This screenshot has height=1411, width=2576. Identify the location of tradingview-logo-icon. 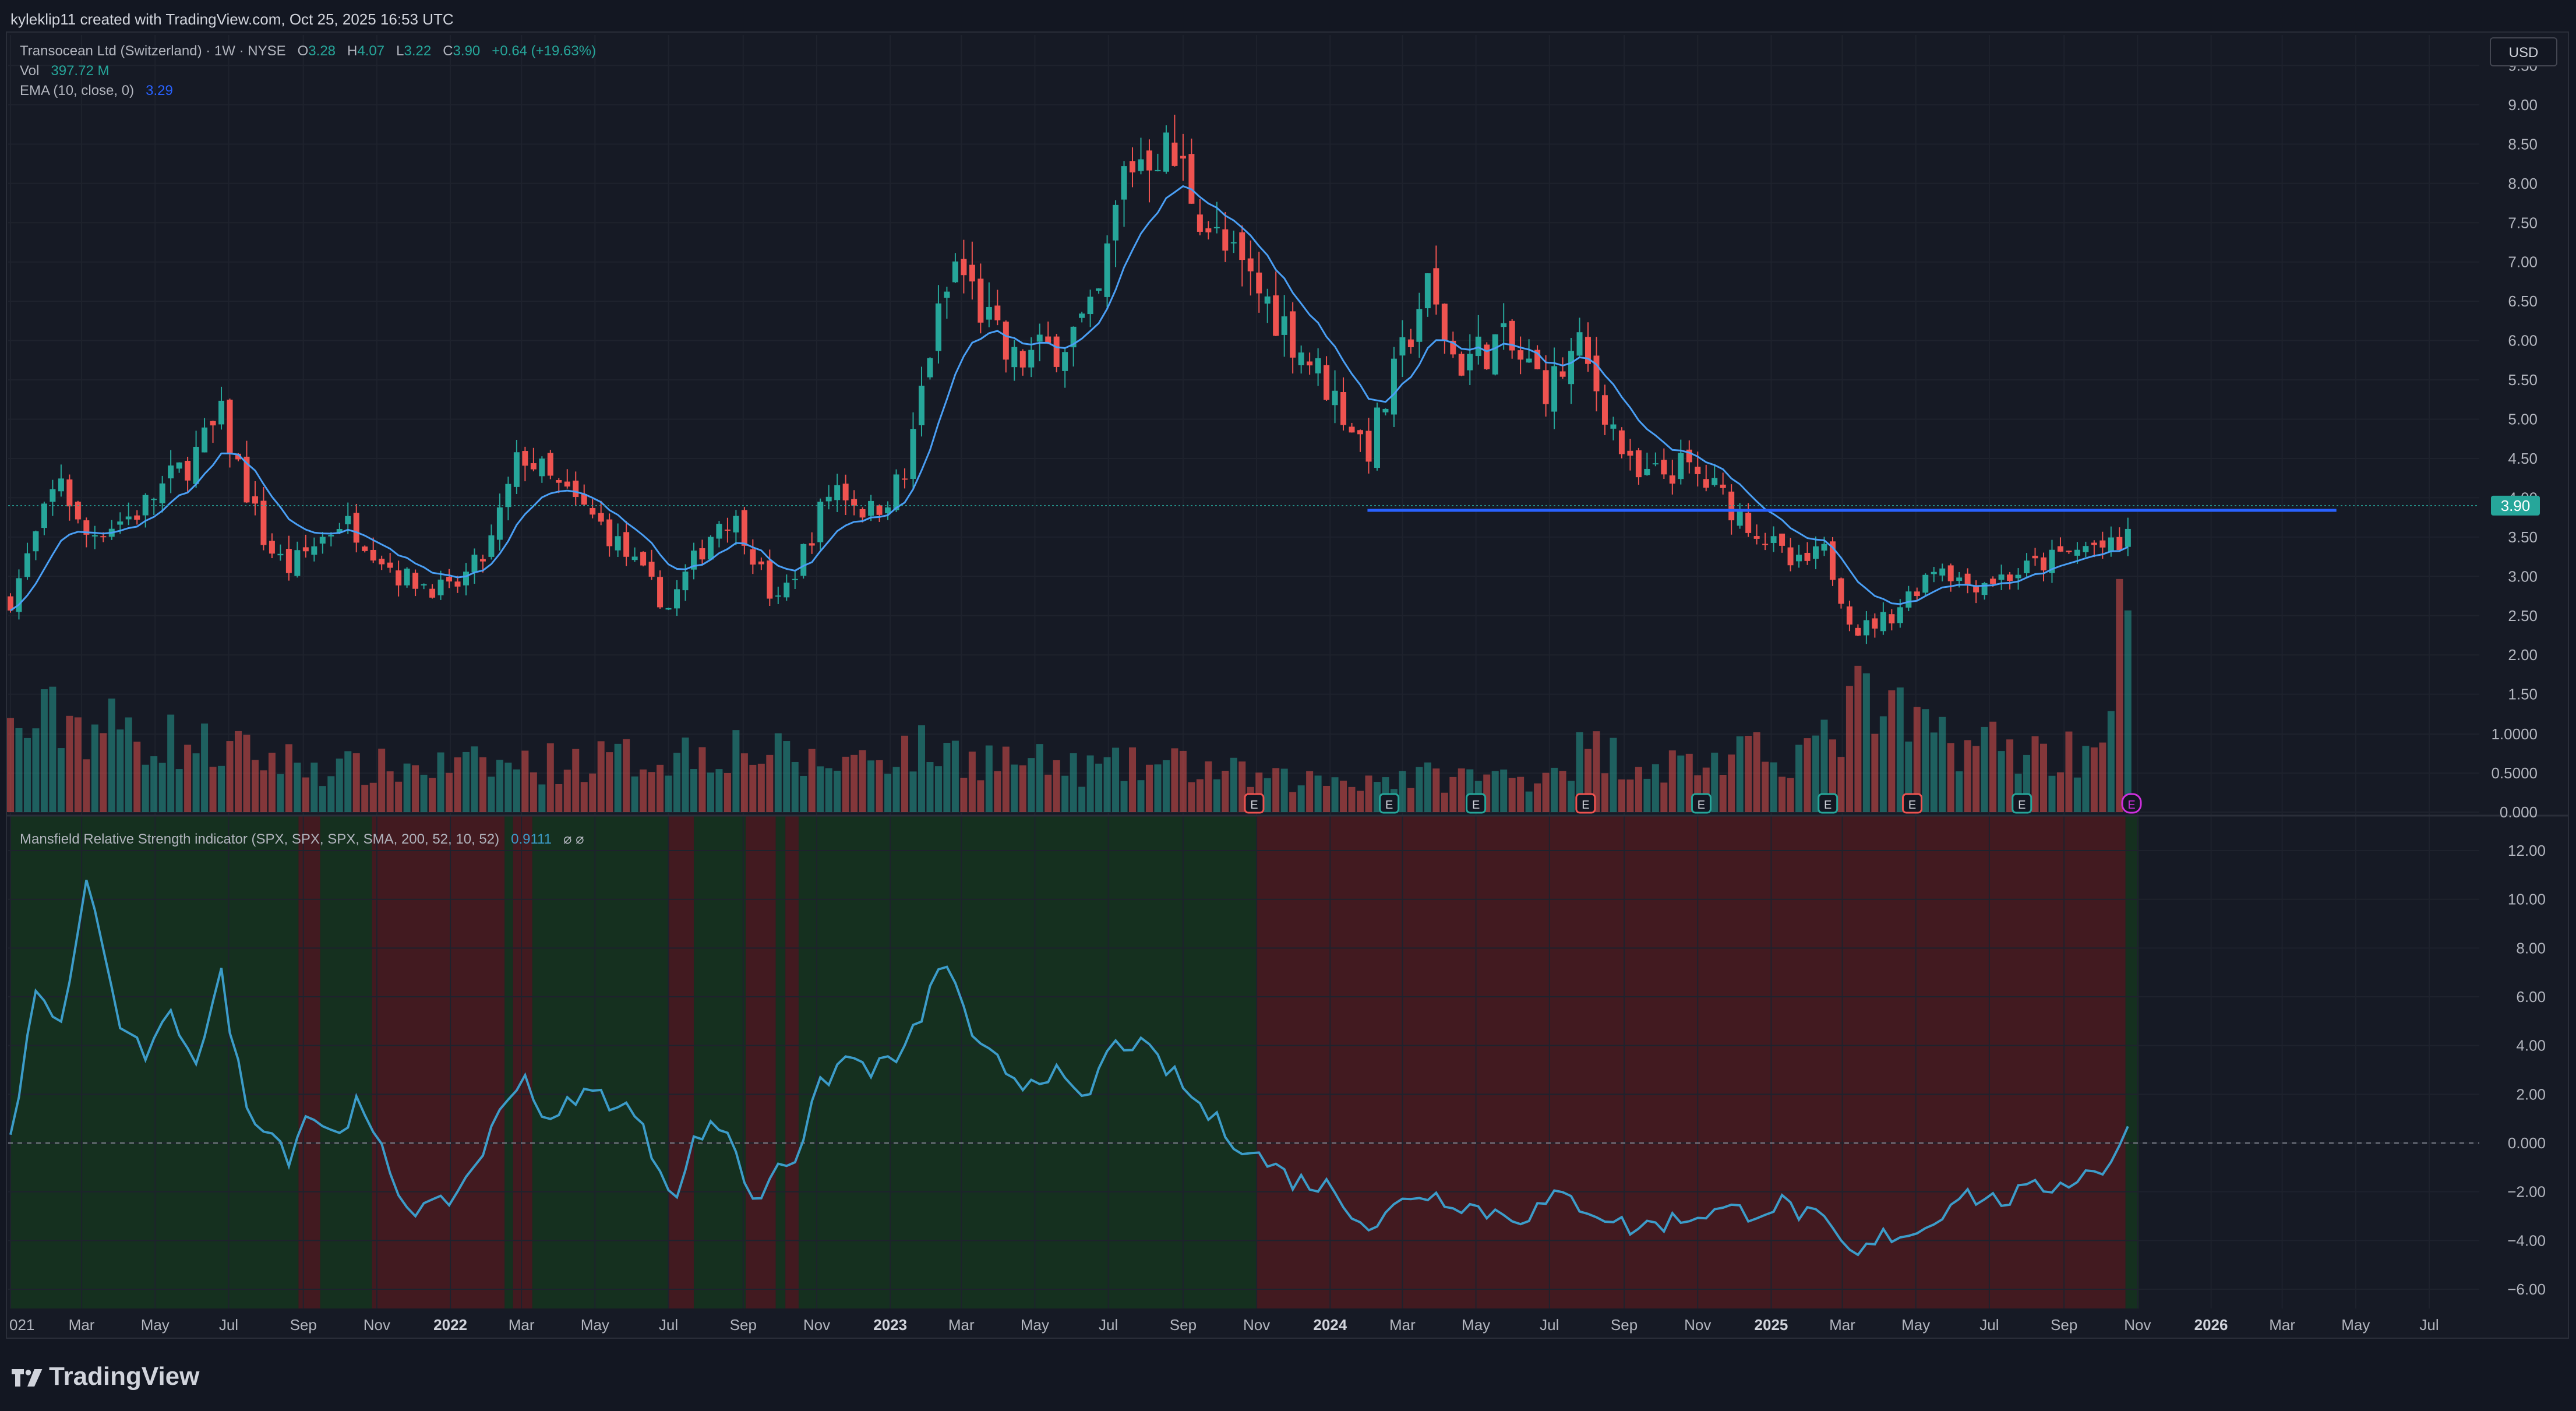
(27, 1378).